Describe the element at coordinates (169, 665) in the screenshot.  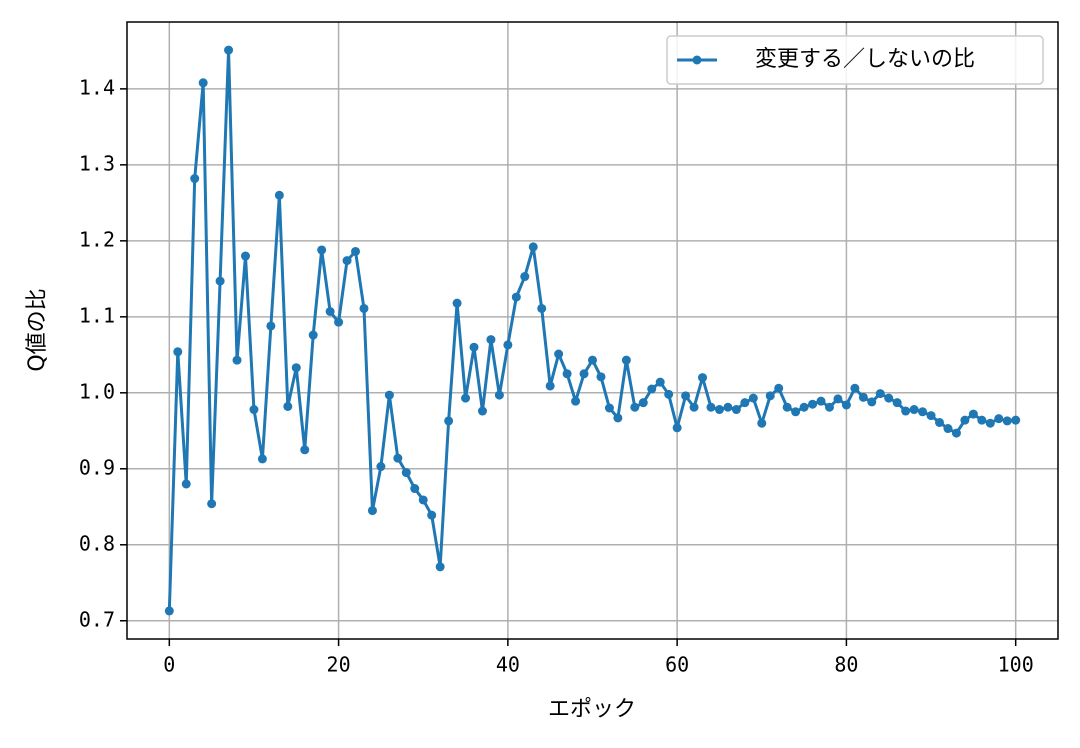
I see `x-tick-label: 0` at that location.